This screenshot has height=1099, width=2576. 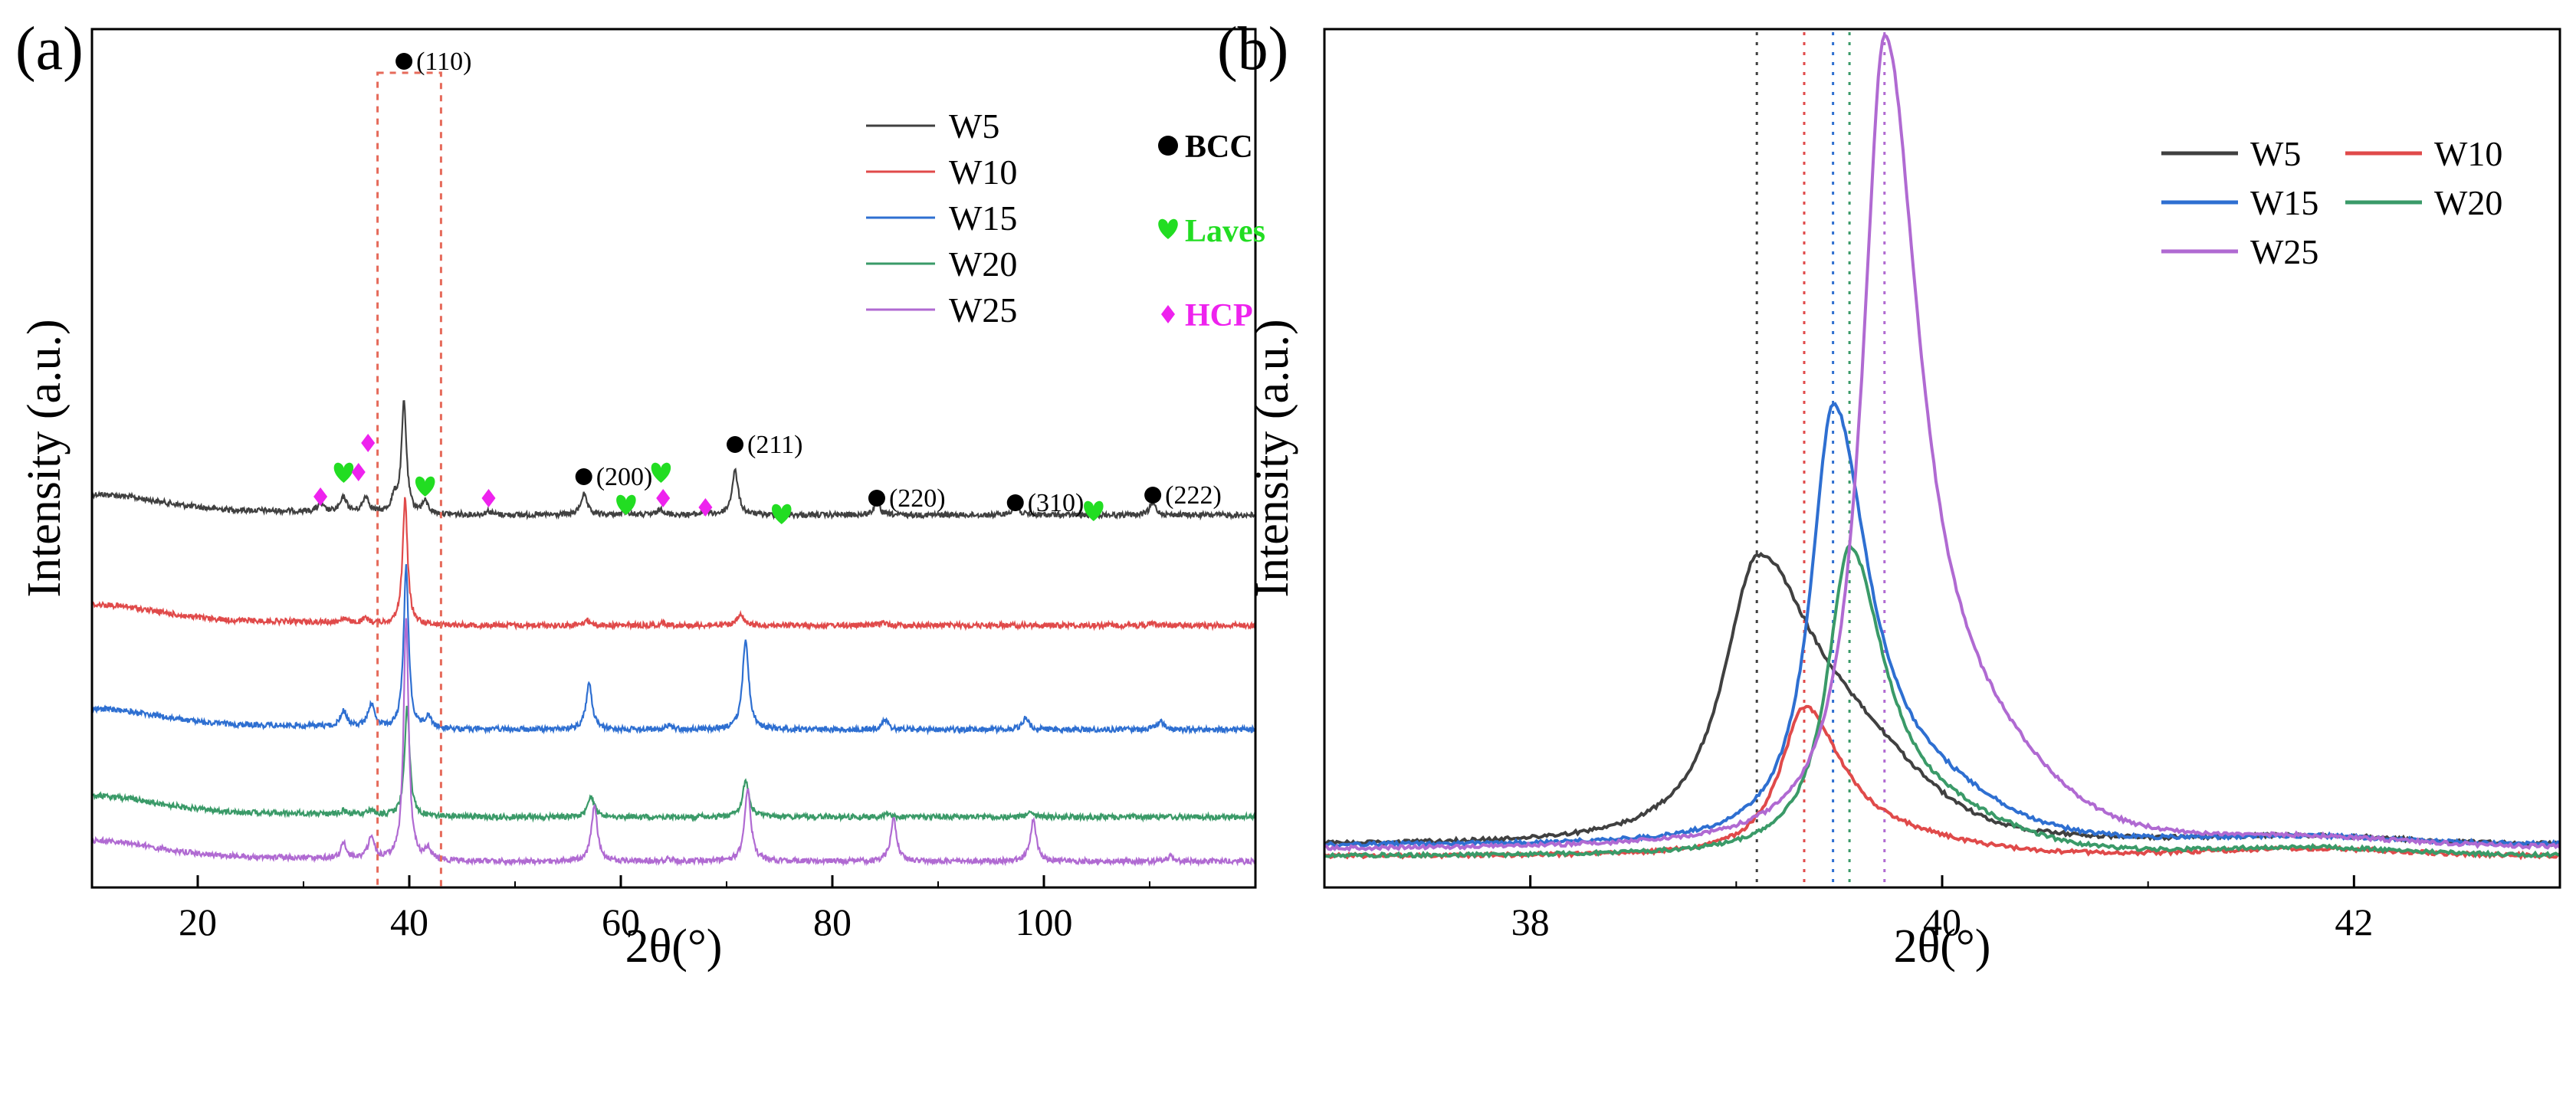 I want to click on hkl-label: (220), so click(x=917, y=499).